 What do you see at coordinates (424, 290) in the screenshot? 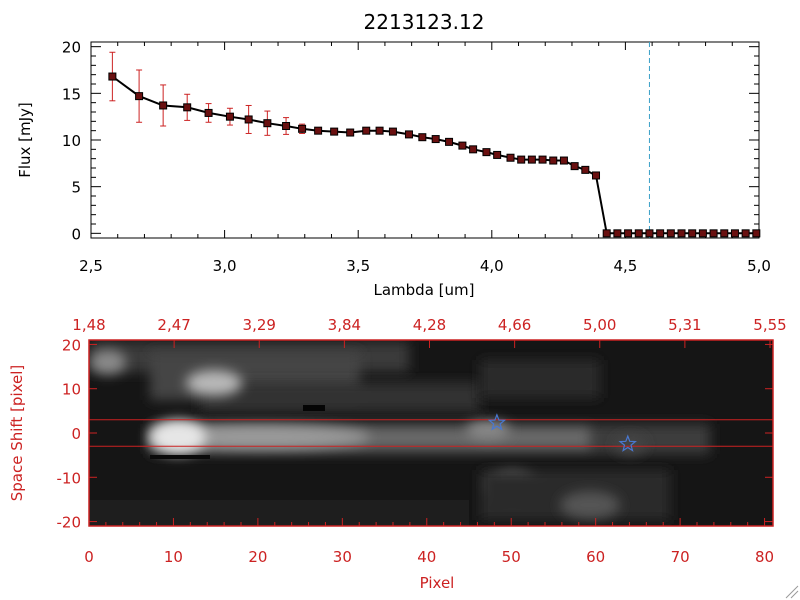
I see `x-axis-label: Lambda [um]` at bounding box center [424, 290].